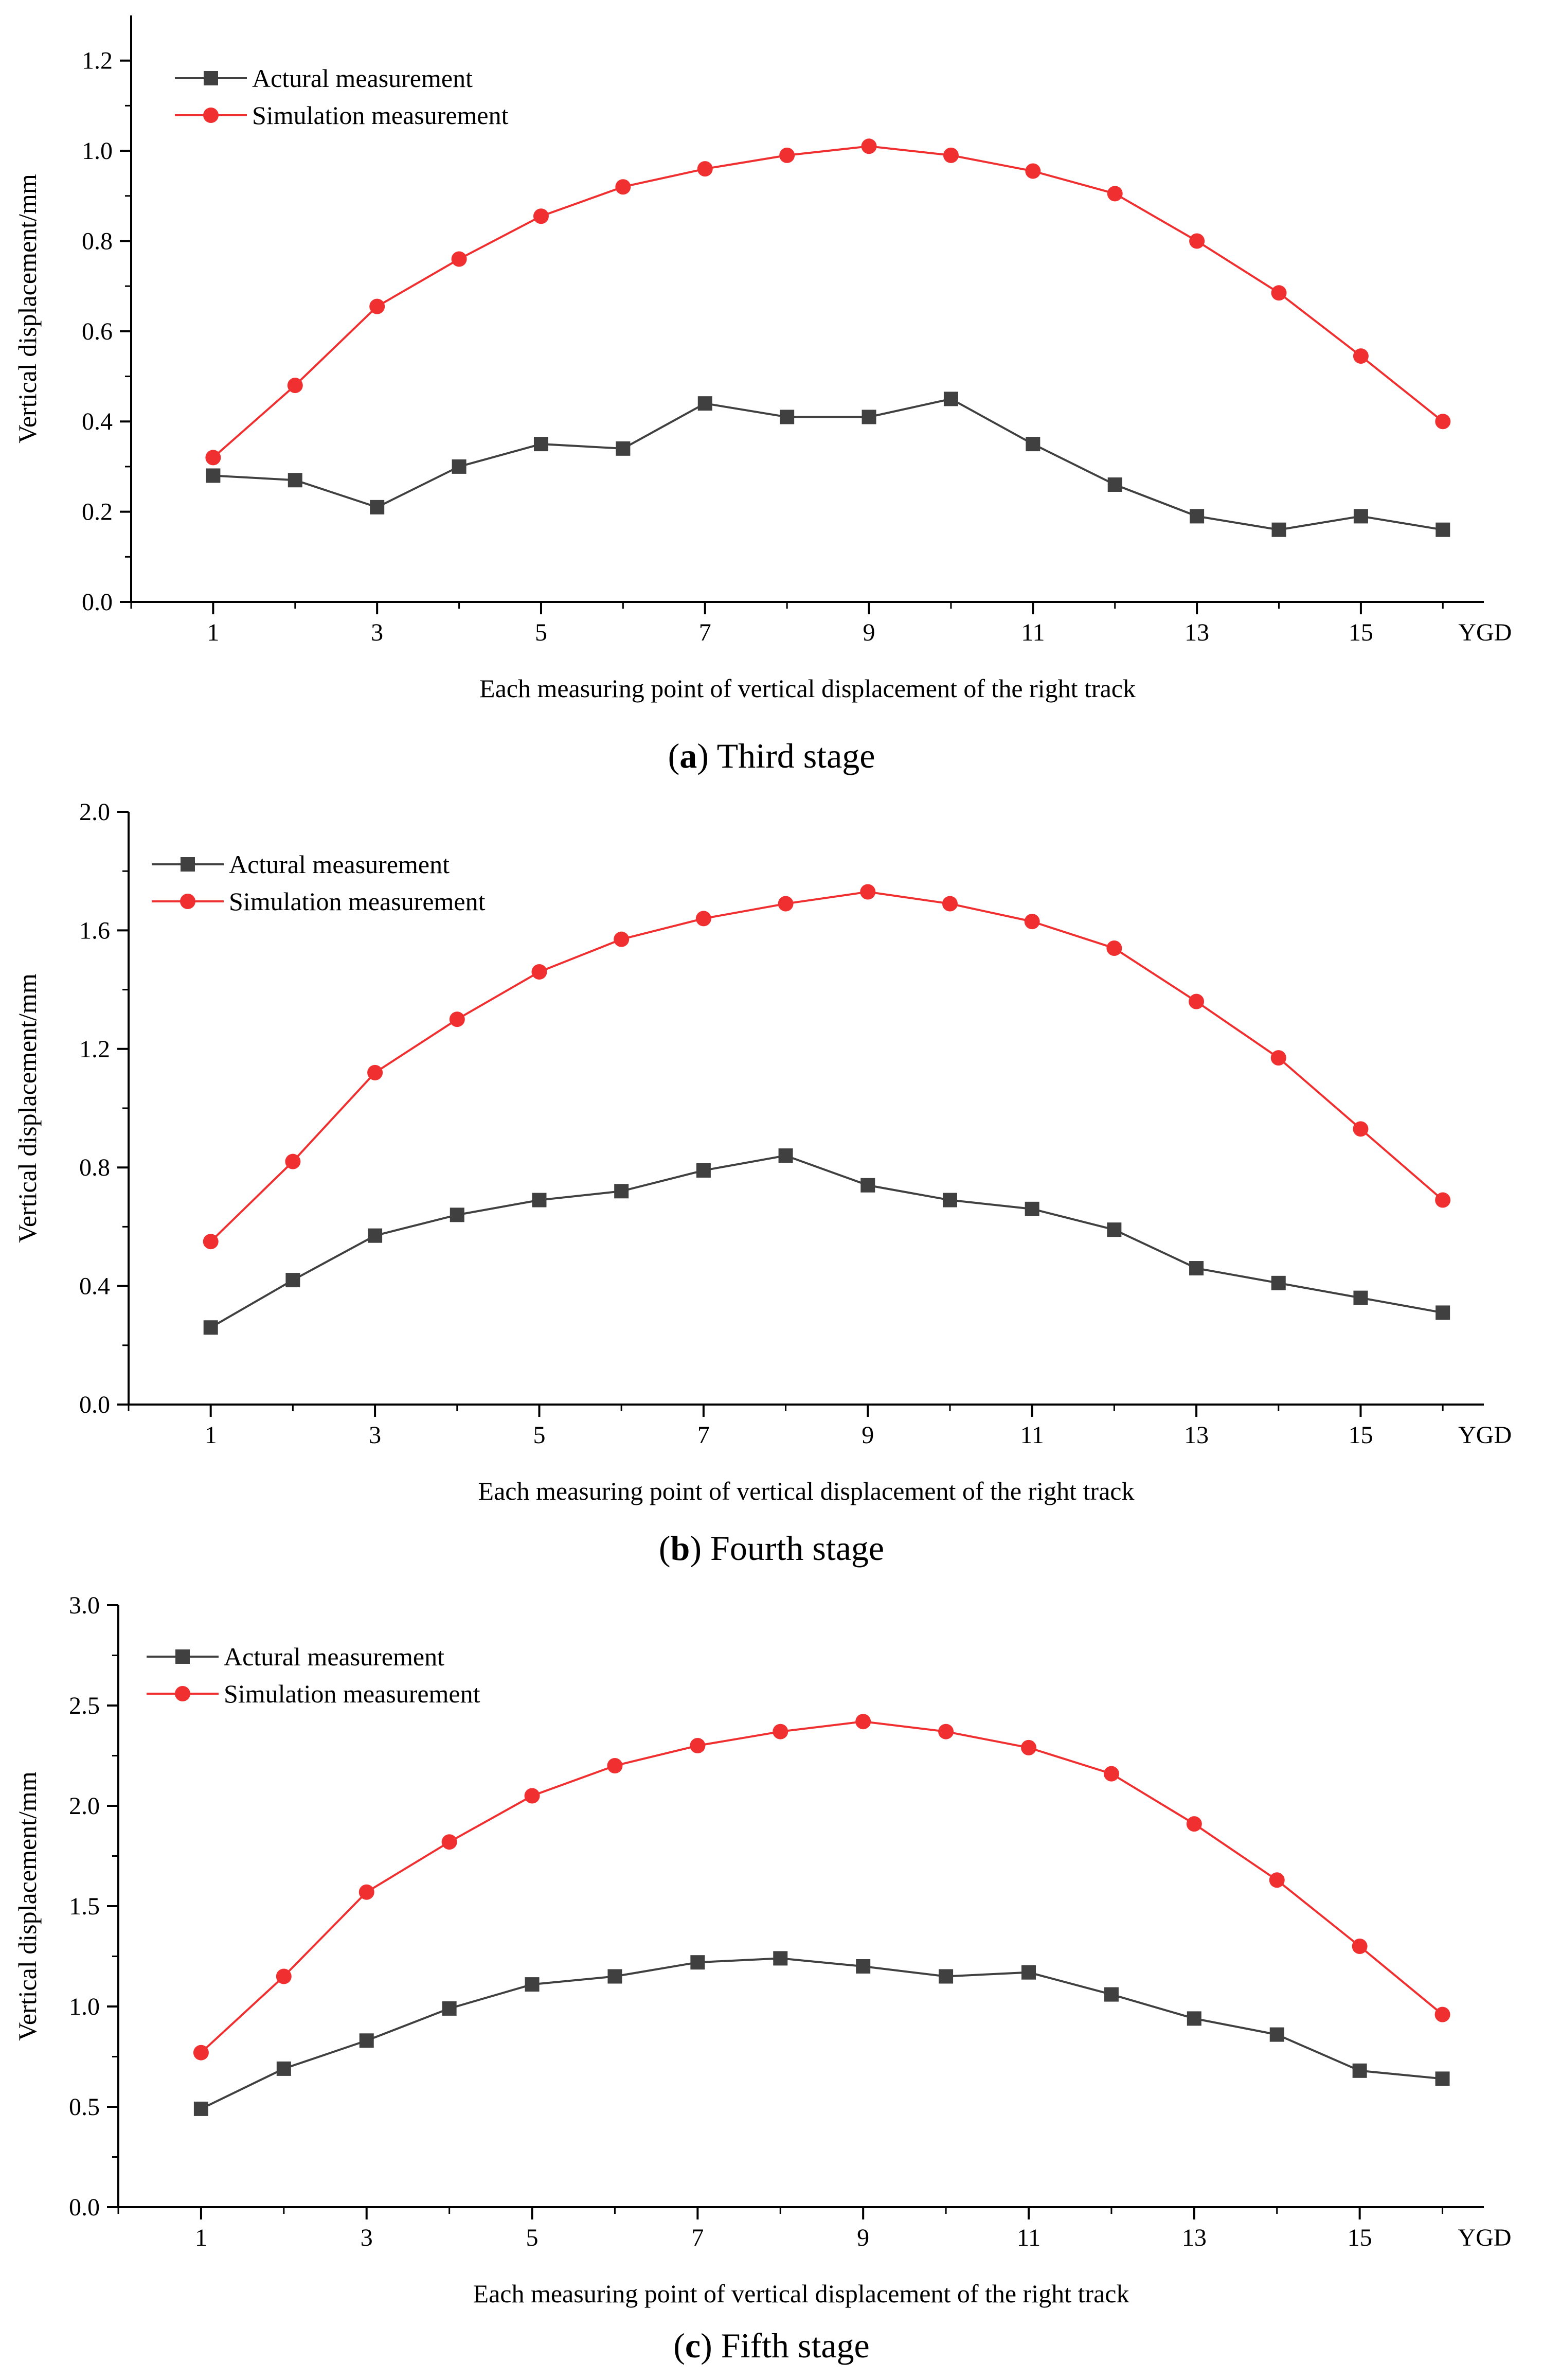 The image size is (1543, 2380). I want to click on y-tick-label: 2.5, so click(84, 1705).